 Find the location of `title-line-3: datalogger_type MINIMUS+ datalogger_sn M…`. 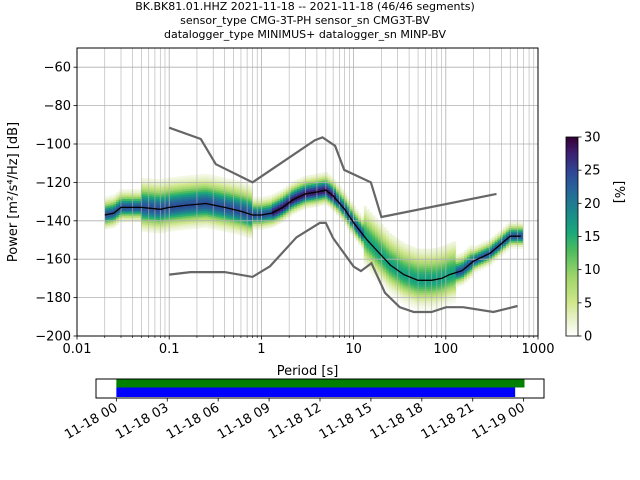

title-line-3: datalogger_type MINIMUS+ datalogger_sn M… is located at coordinates (305, 34).